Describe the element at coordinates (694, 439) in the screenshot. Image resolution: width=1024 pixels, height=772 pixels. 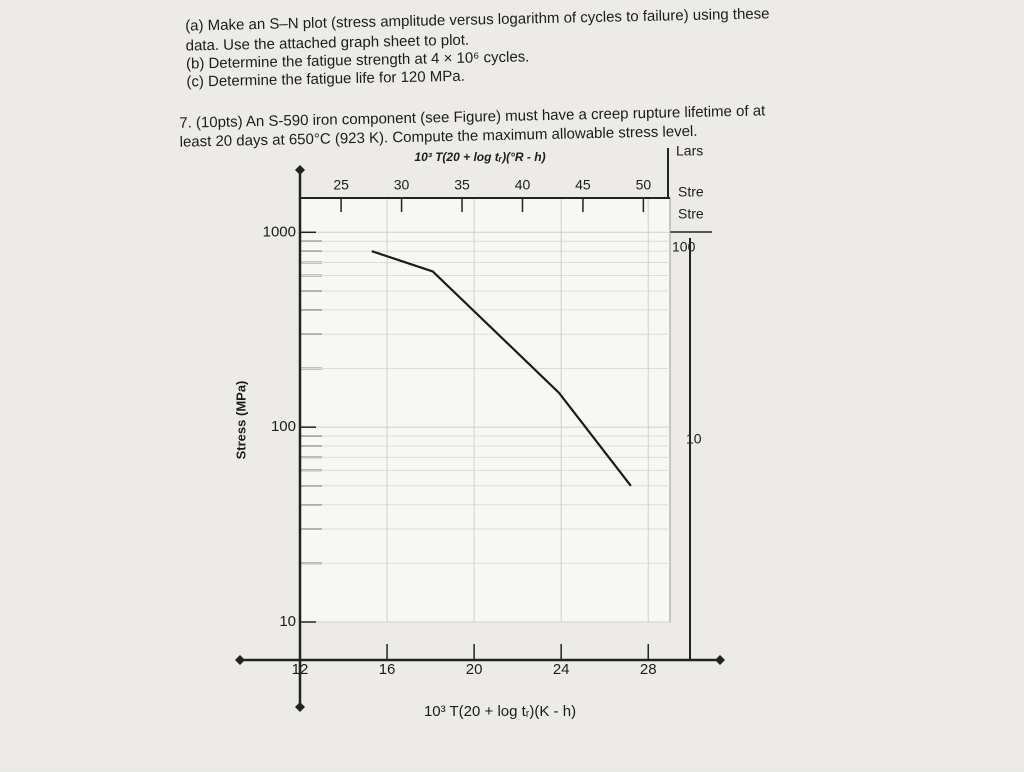
I see `side-text: 10` at that location.